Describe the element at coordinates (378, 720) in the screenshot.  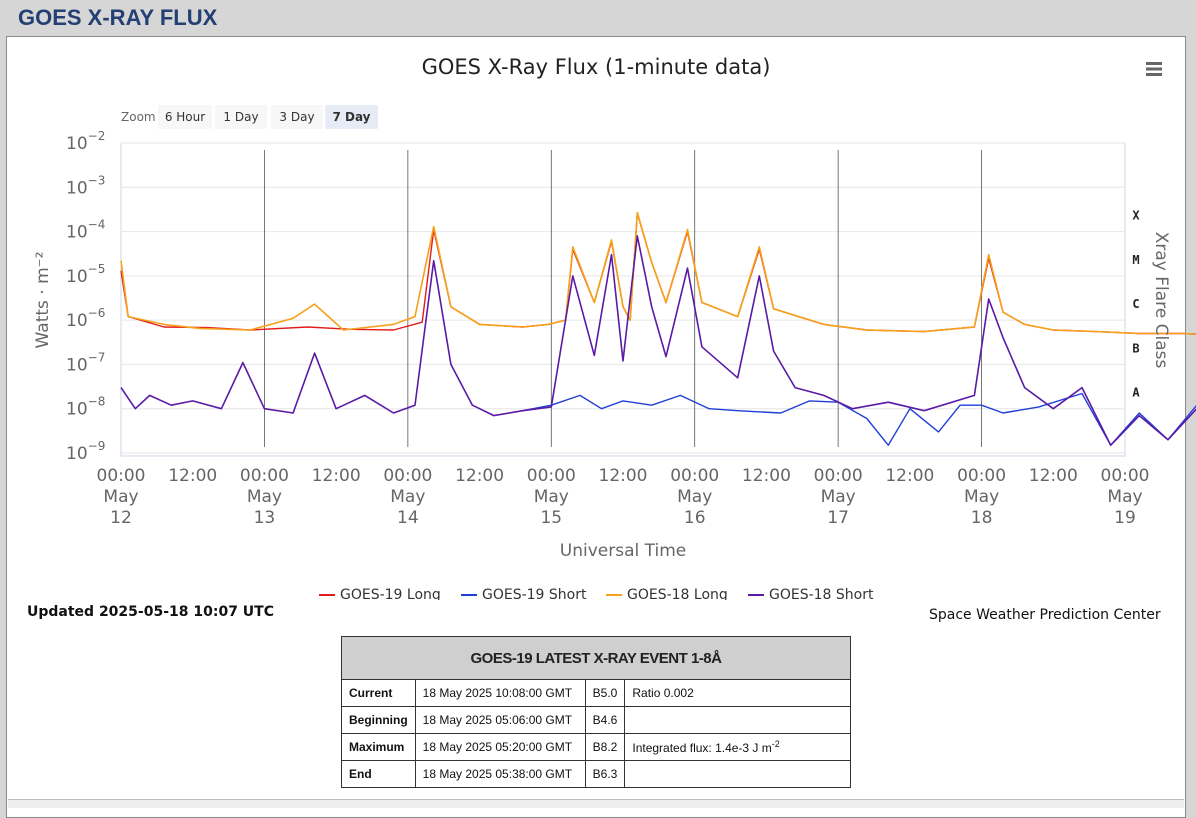
I see `event-row-label: Beginning` at that location.